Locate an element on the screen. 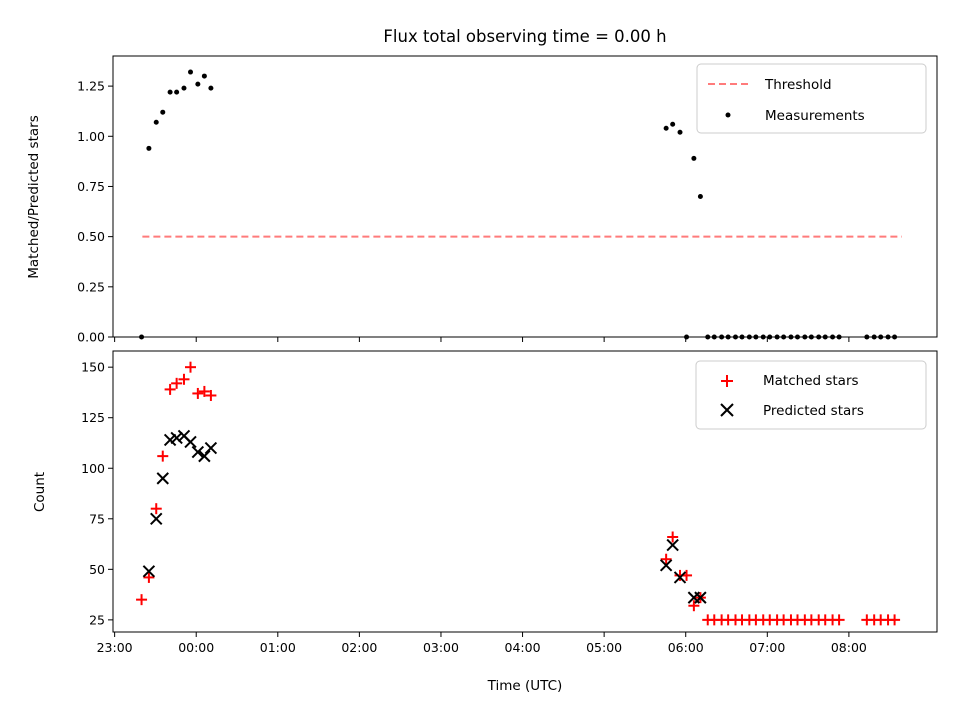  top-y-tick-label: 0.00 is located at coordinates (91, 337).